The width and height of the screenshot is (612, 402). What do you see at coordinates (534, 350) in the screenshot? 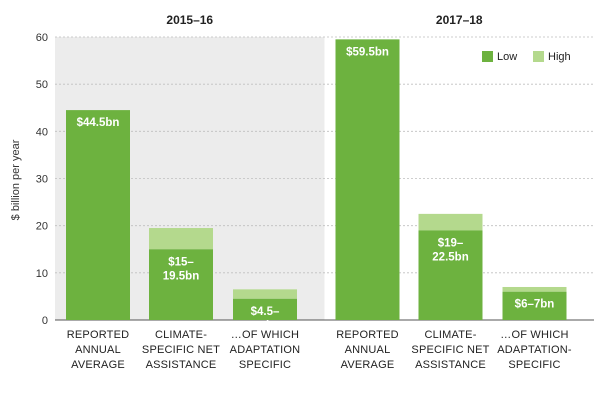
I see `x-category-label: …OF WHICH ADAPTATION-SPECIFIC` at bounding box center [534, 350].